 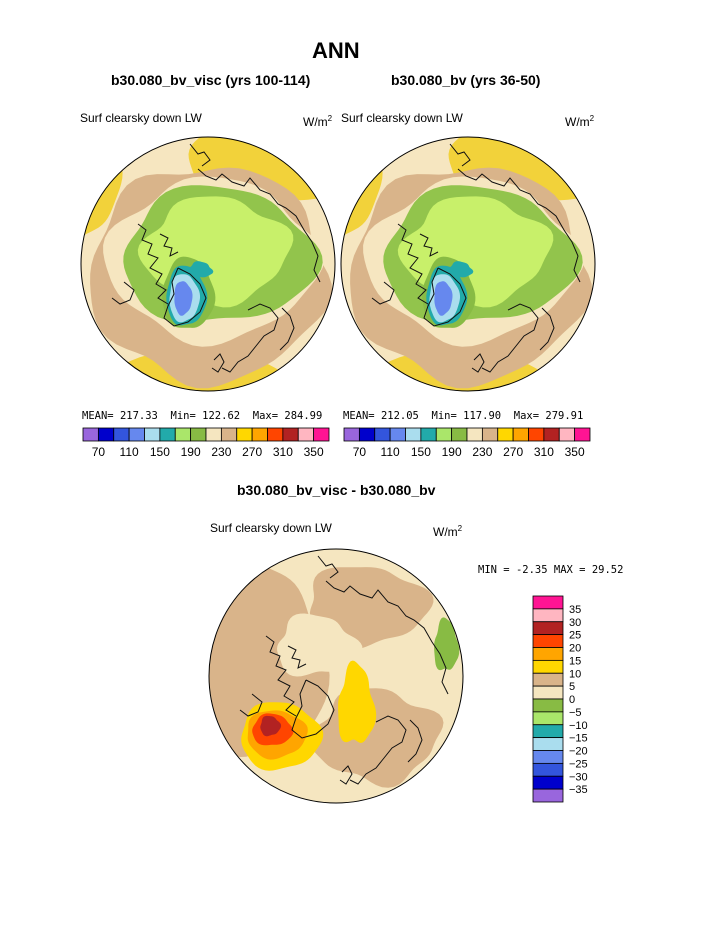 What do you see at coordinates (402, 118) in the screenshot?
I see `panel2-variable-label: Surf clearsky down LW` at bounding box center [402, 118].